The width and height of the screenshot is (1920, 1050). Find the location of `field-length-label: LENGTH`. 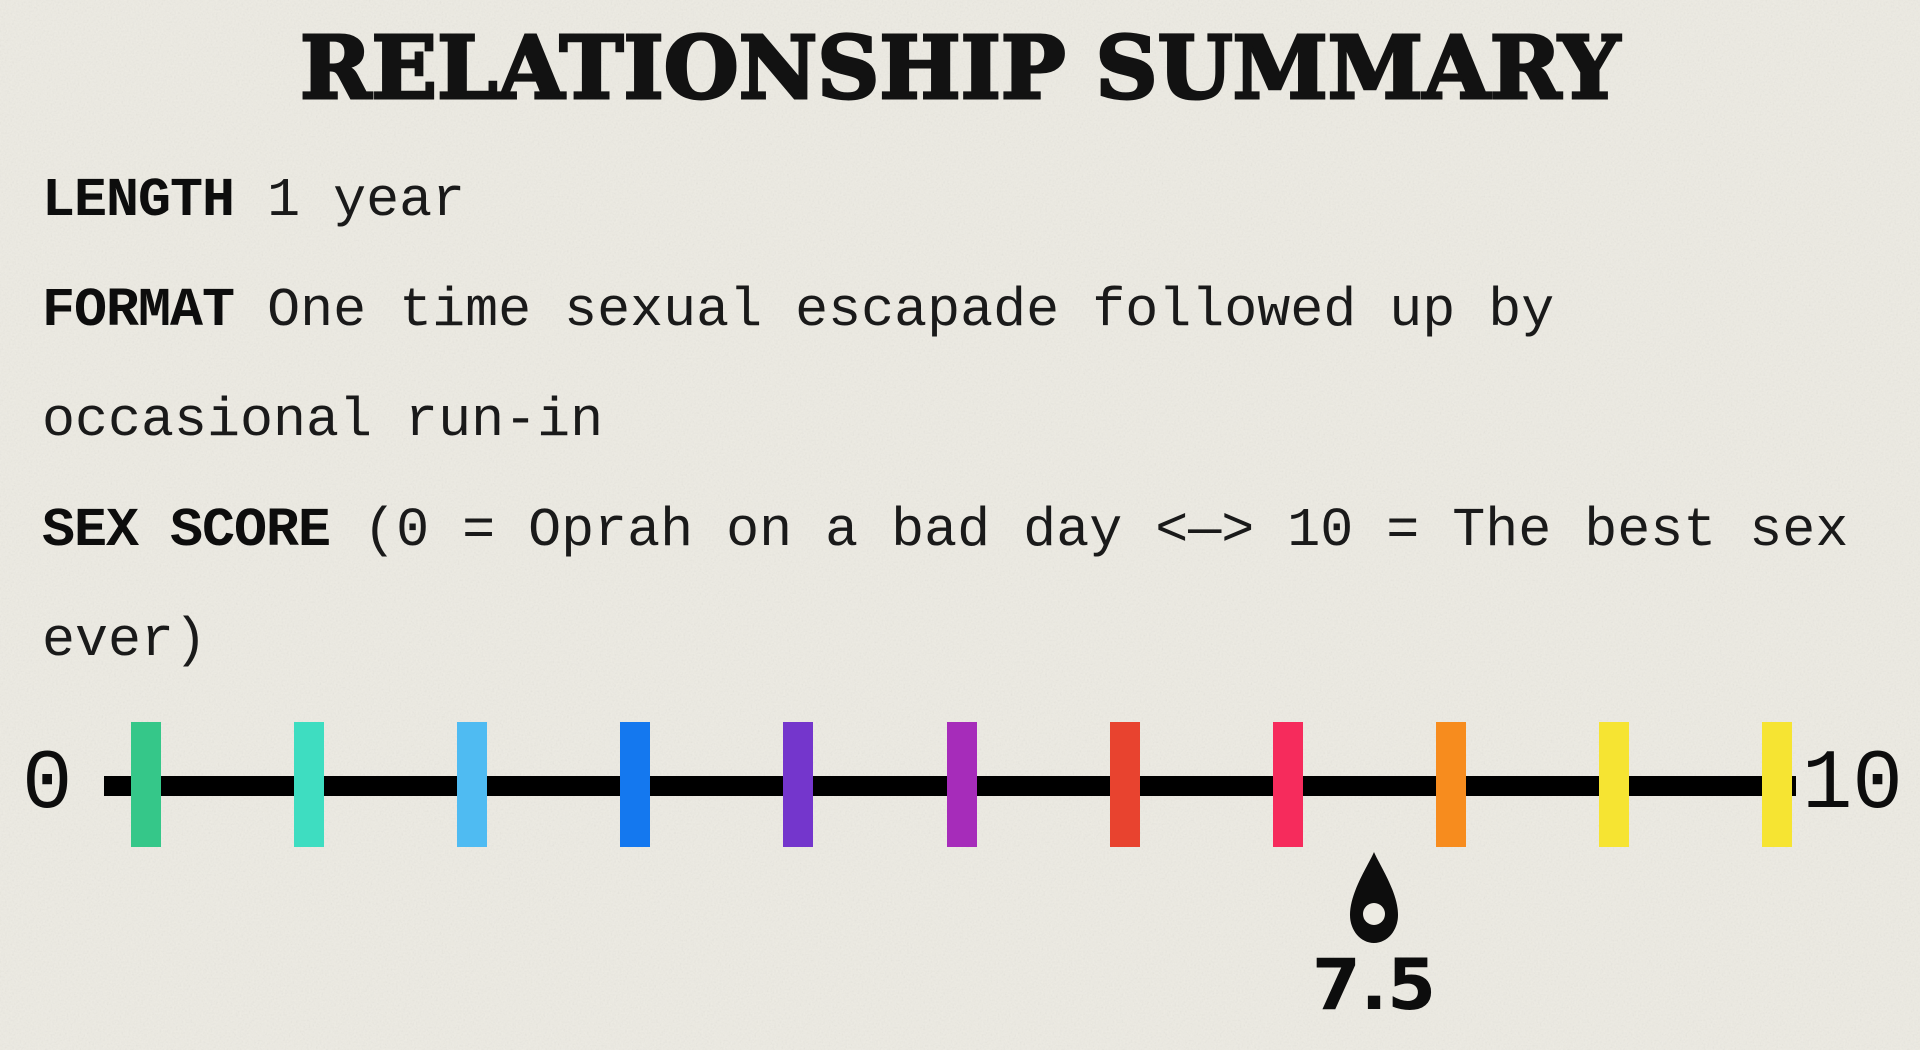

field-length-label: LENGTH is located at coordinates (138, 200).